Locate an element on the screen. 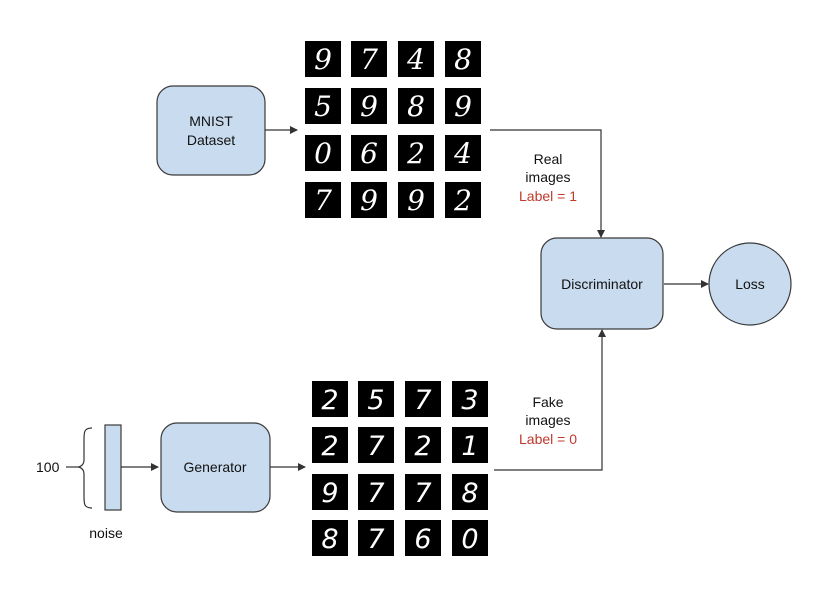 The height and width of the screenshot is (612, 815). fake-images-annotation: Fake images Label = 0 is located at coordinates (548, 420).